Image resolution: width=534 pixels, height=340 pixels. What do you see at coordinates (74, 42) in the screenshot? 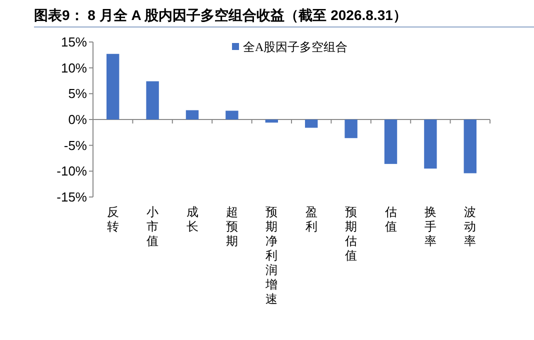
I see `y-tick-label: 15%` at bounding box center [74, 42].